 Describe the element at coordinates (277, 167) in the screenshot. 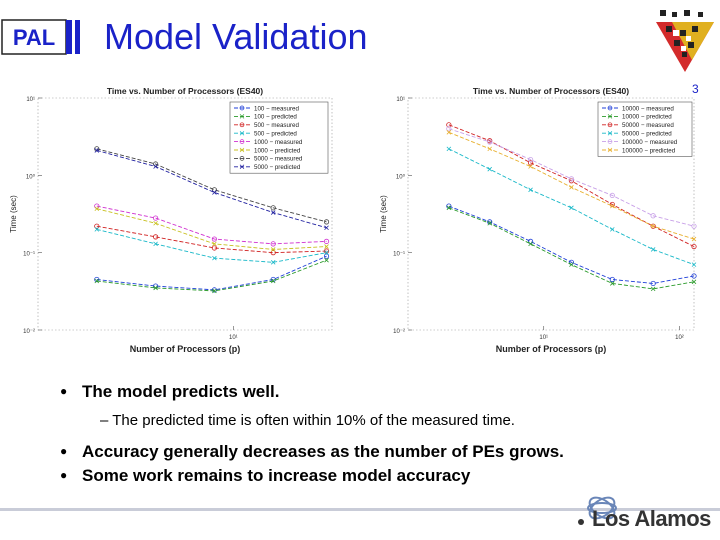

I see `legend-label: 5000 − predicted` at that location.